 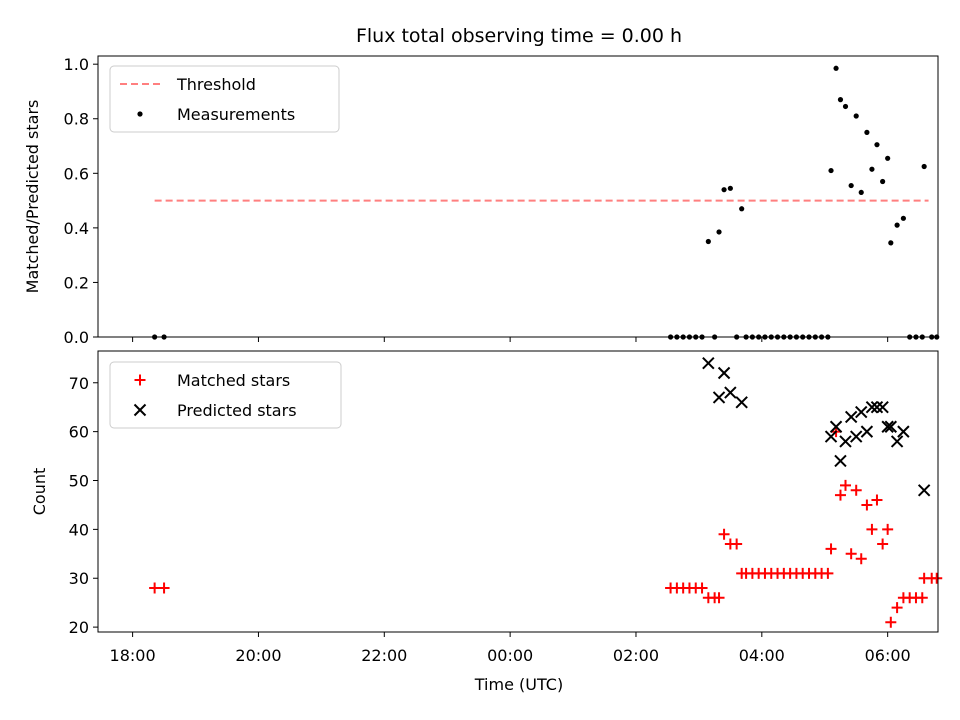 I want to click on x-tick-label: 06:00, so click(x=888, y=655).